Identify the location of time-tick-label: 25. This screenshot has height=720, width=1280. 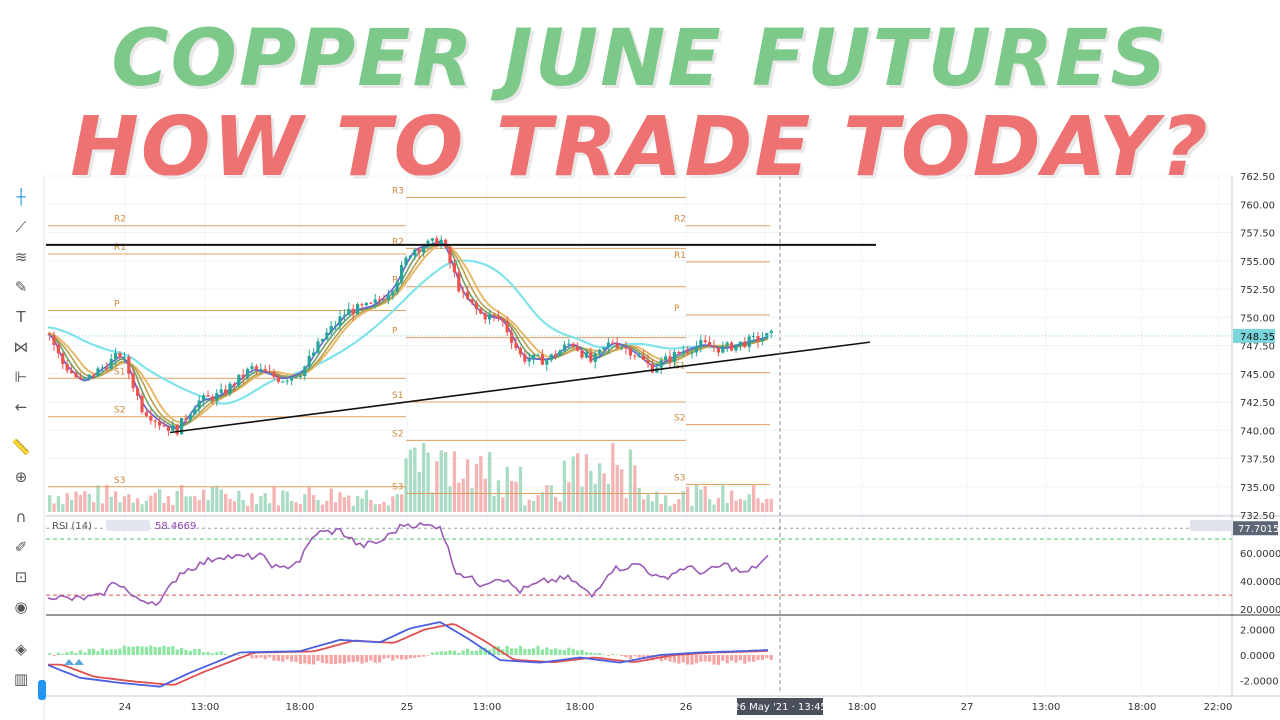
(407, 707).